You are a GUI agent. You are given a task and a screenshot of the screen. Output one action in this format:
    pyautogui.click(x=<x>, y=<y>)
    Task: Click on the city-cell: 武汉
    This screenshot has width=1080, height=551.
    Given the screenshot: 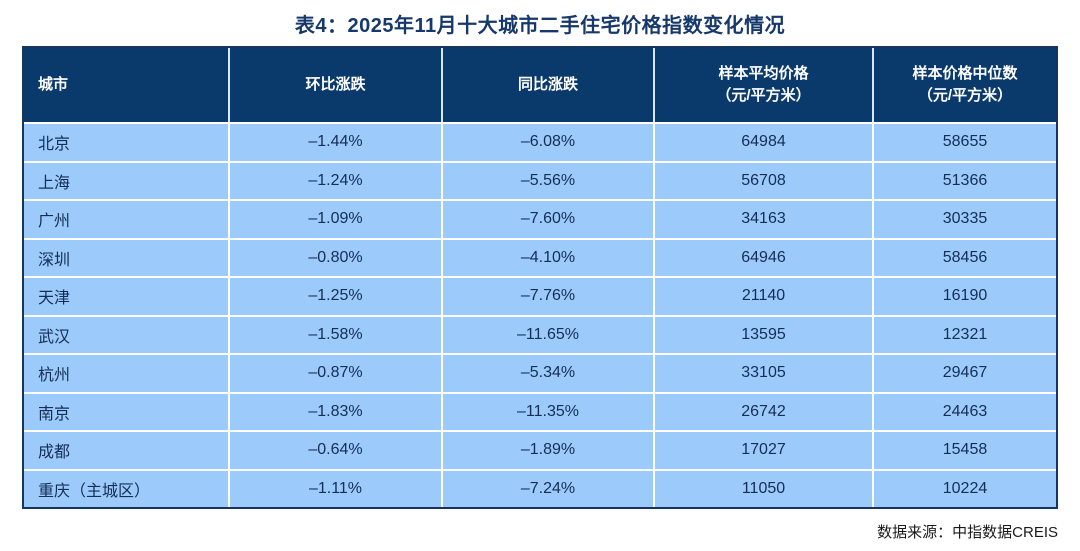 What is the action you would take?
    pyautogui.click(x=127, y=333)
    